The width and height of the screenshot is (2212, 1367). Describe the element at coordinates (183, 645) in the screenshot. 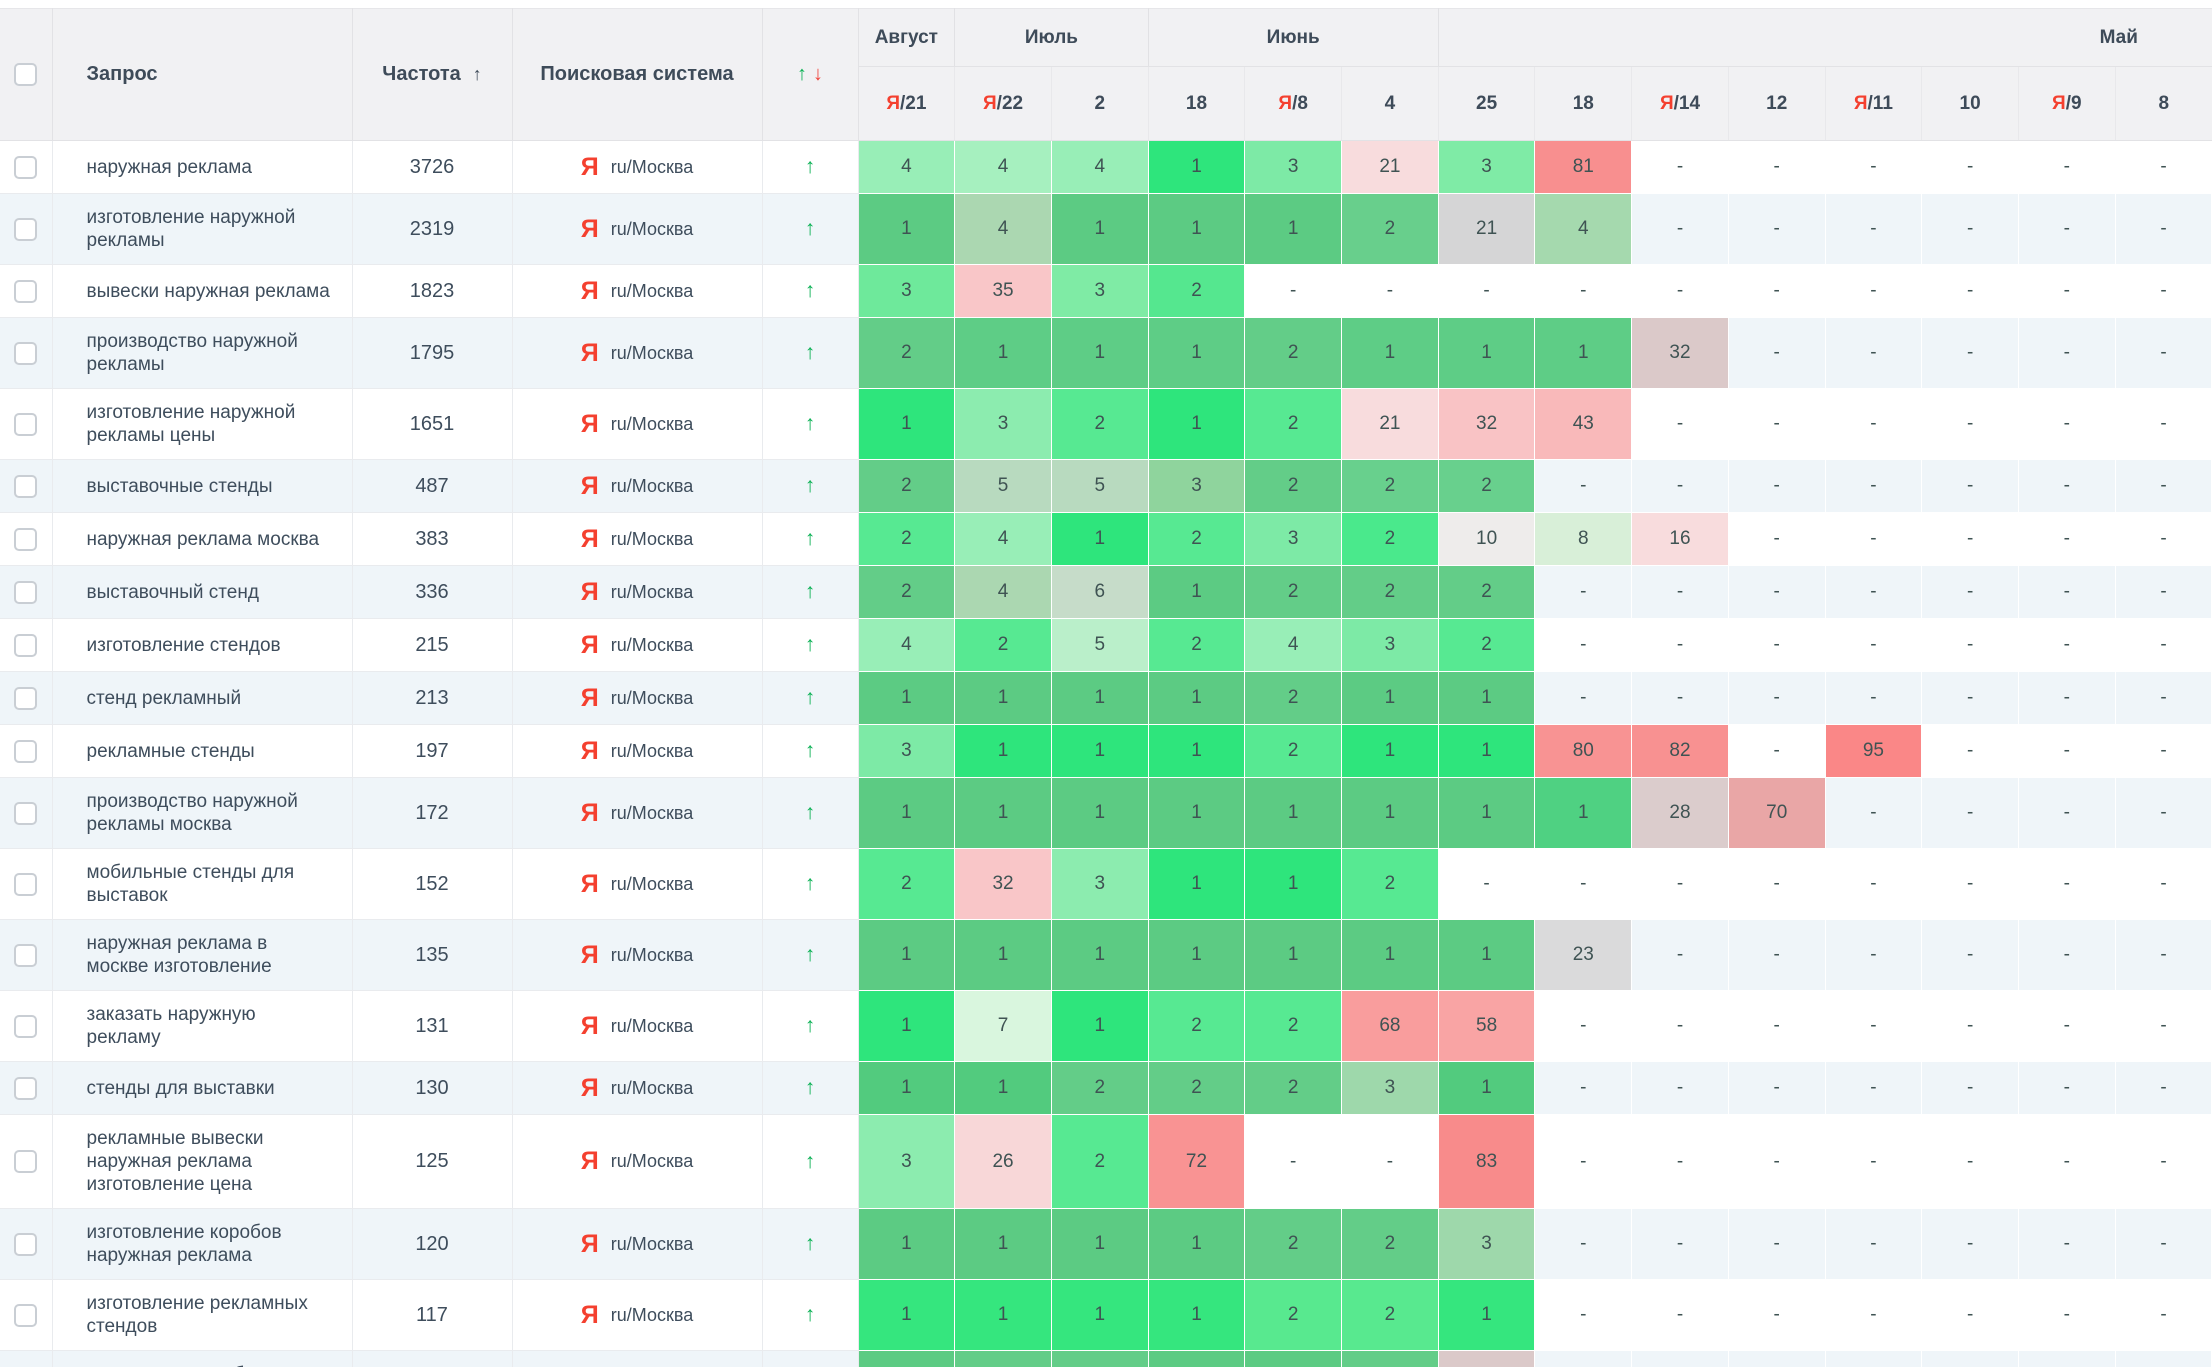

I see `query-text: изготовление стендов` at that location.